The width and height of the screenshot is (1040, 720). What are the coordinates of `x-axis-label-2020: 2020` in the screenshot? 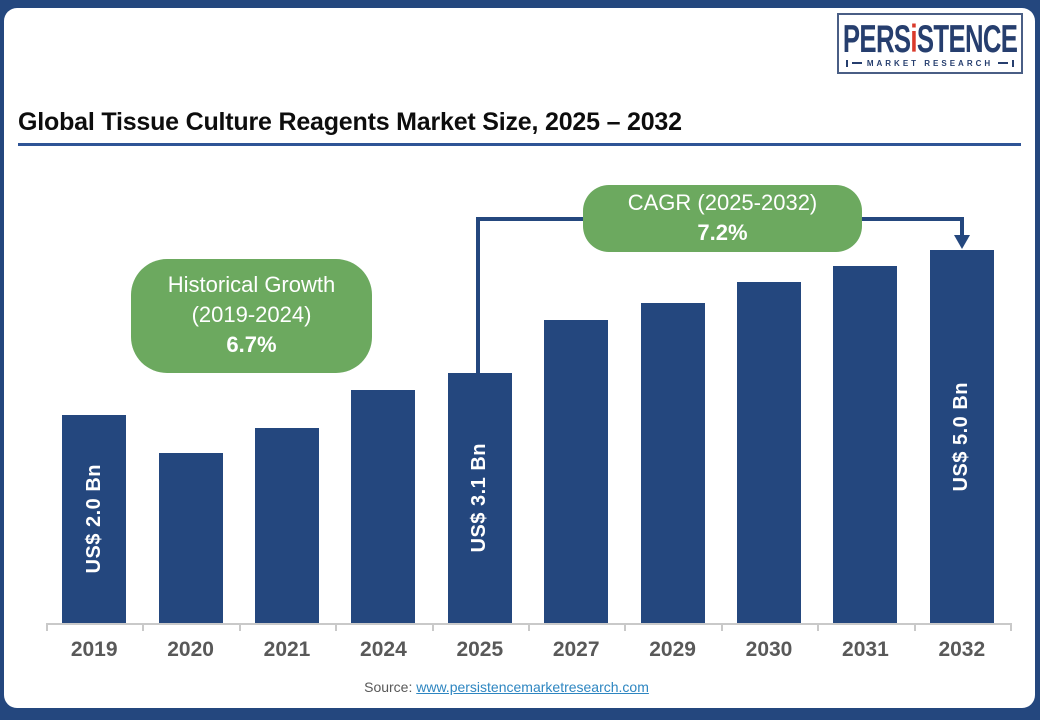 It's located at (190, 649).